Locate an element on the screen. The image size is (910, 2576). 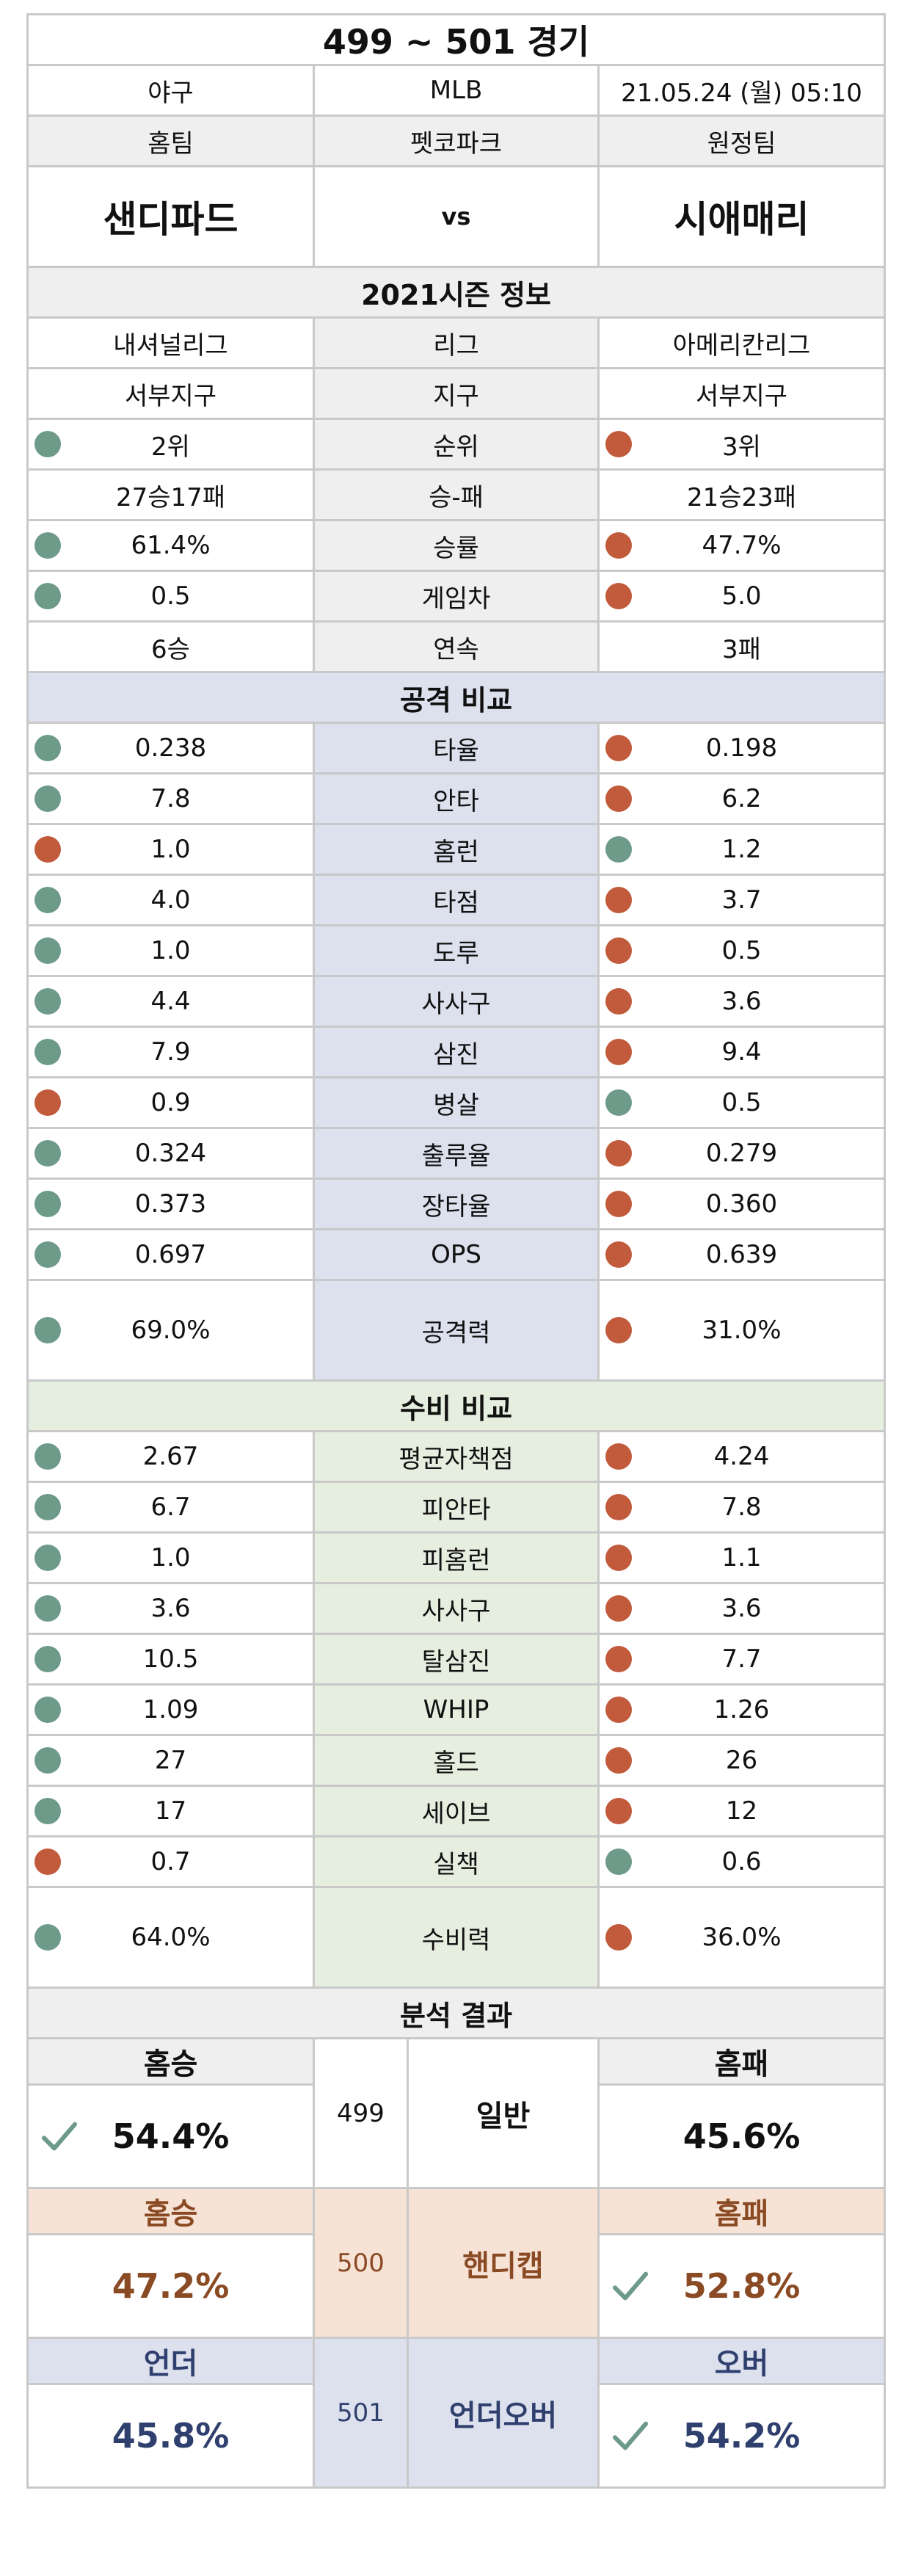
defense-total-row: 64.0% 수비력 36.0% is located at coordinates (456, 1937).